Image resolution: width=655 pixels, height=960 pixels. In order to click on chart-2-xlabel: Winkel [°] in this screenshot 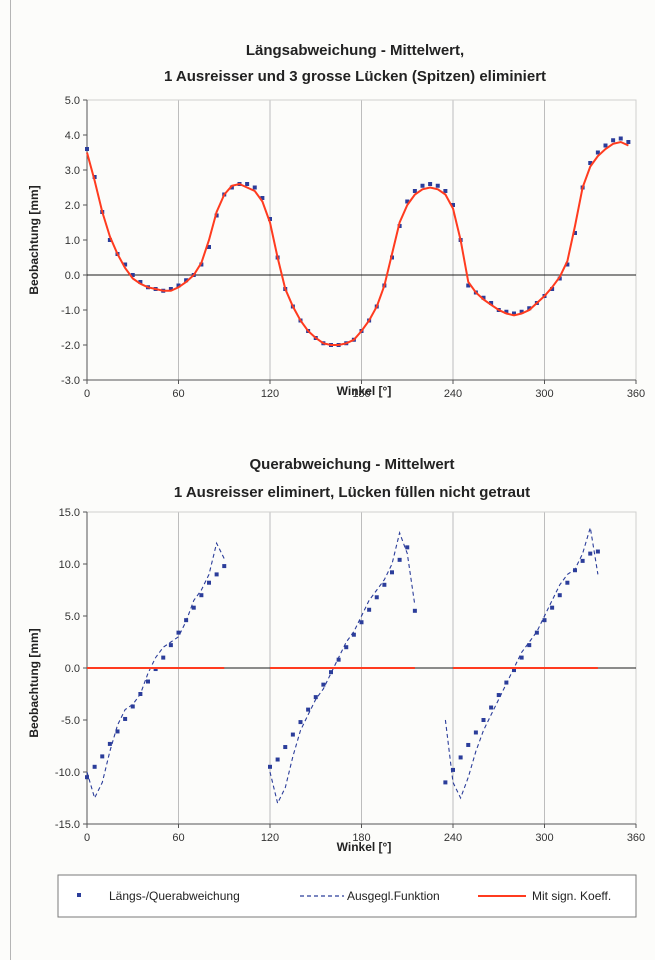, I will do `click(364, 847)`.